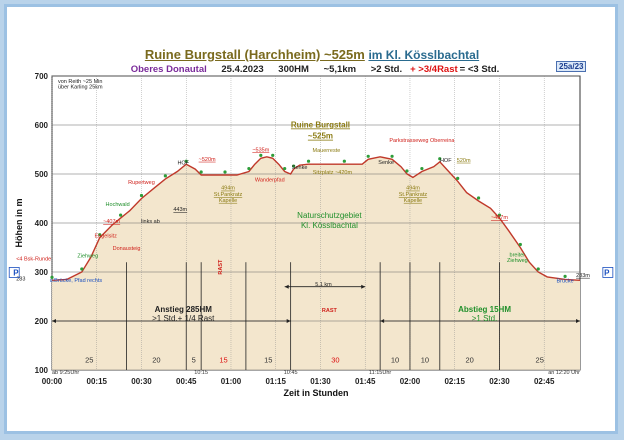 Image resolution: width=624 pixels, height=440 pixels. What do you see at coordinates (52, 381) in the screenshot?
I see `x-tick-label: 00:00` at bounding box center [52, 381].